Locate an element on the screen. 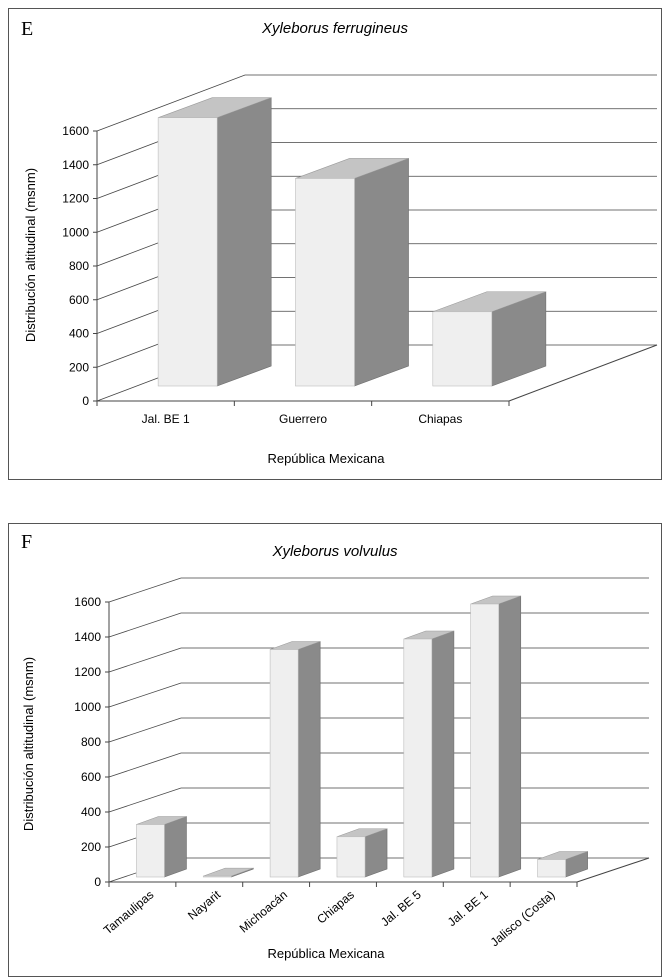  chart-f-title: Xyleborus volvulus is located at coordinates (334, 551).